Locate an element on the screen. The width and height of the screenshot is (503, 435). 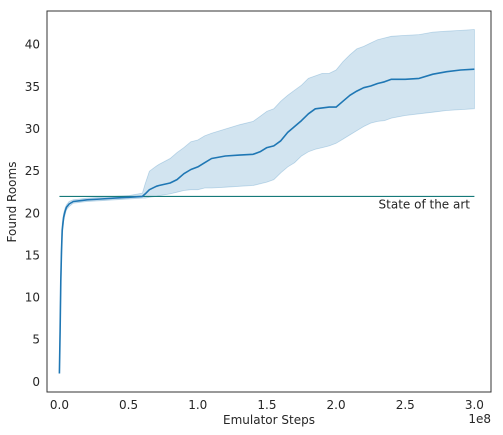
x-tick-label: 1.0 is located at coordinates (197, 405).